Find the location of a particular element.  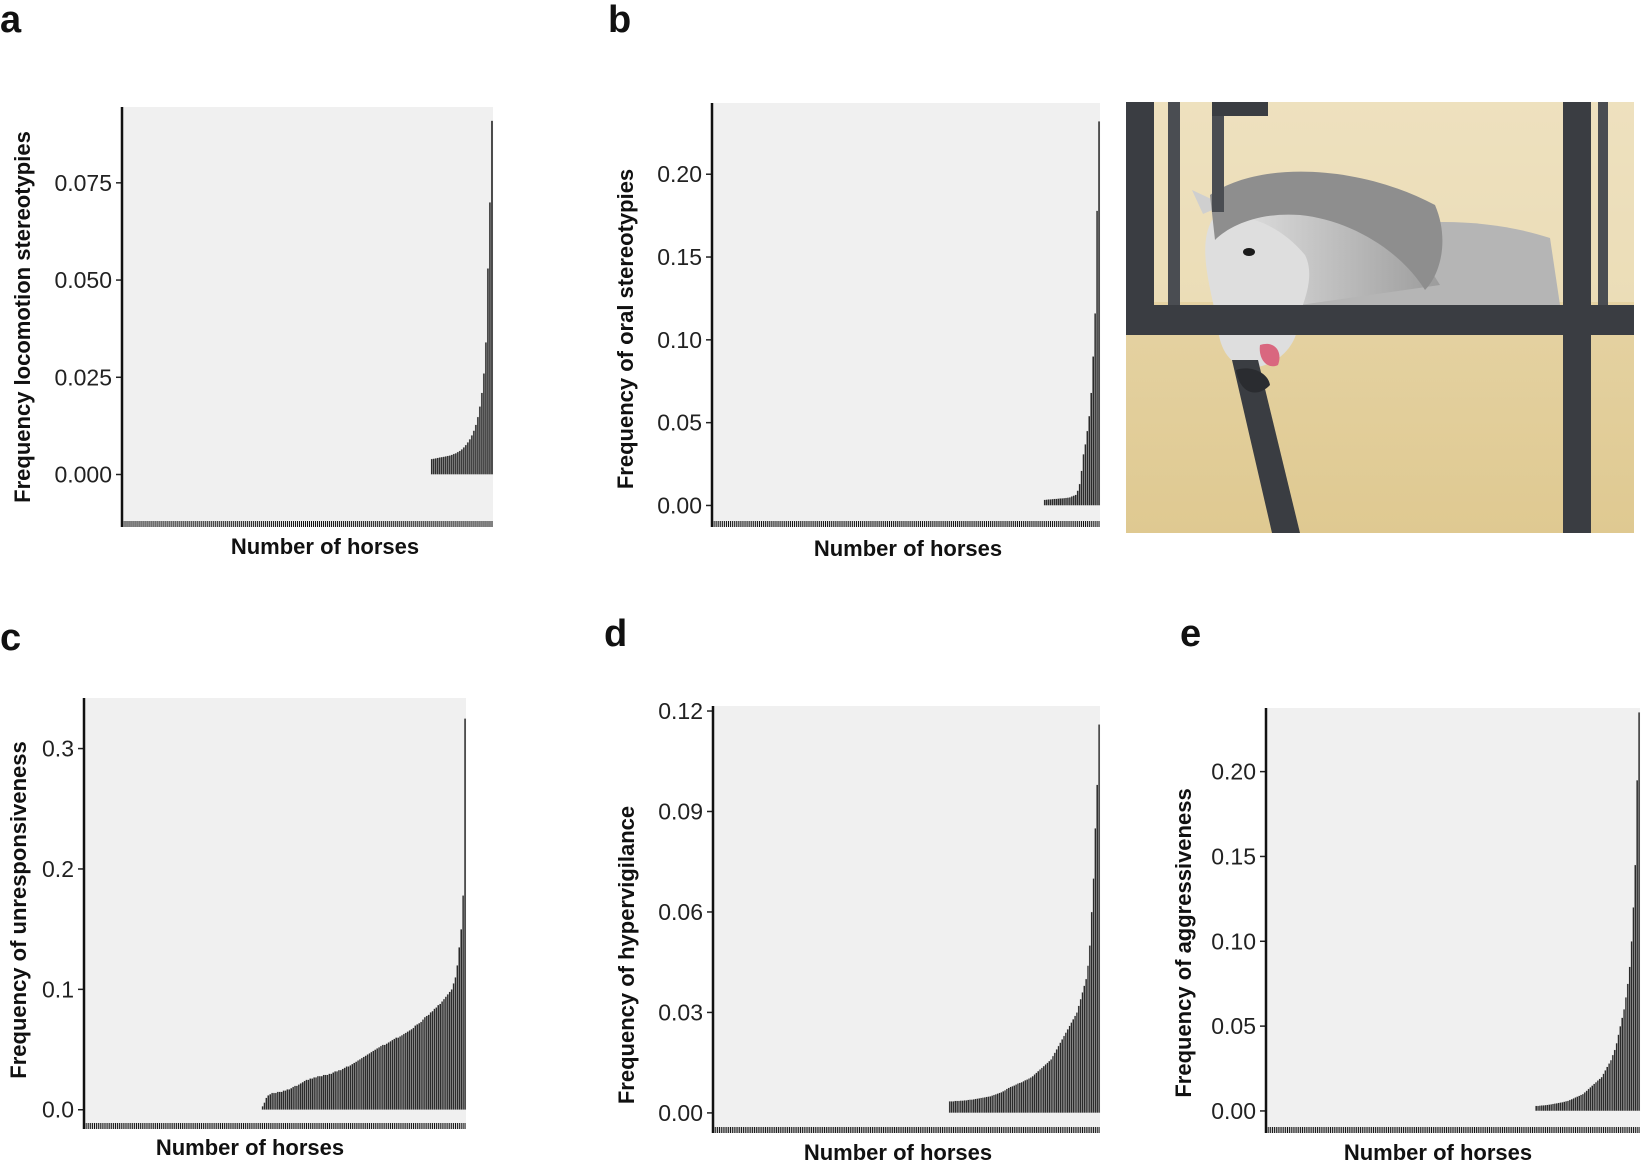

y-tick-label-e: 0.05 is located at coordinates (1233, 1026).